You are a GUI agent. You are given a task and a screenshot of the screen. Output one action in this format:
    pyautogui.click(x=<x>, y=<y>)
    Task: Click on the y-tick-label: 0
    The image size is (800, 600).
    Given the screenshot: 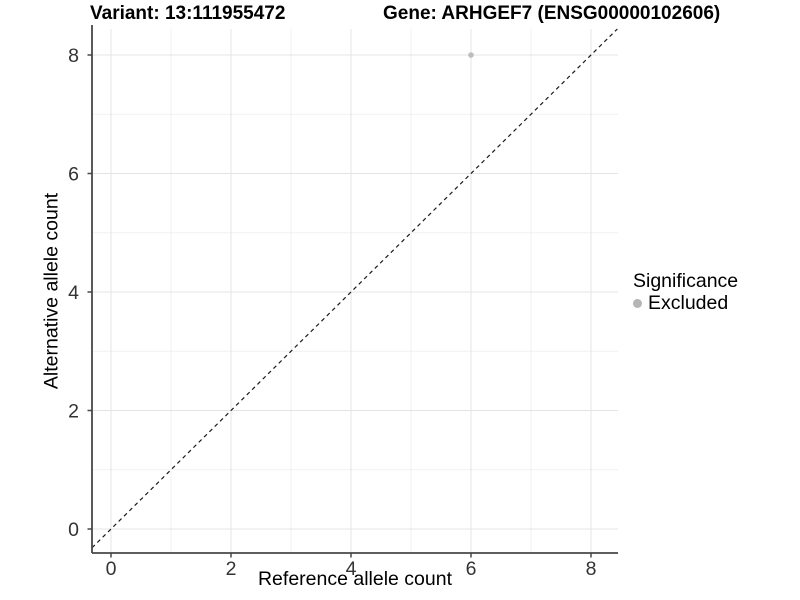 What is the action you would take?
    pyautogui.click(x=73, y=530)
    